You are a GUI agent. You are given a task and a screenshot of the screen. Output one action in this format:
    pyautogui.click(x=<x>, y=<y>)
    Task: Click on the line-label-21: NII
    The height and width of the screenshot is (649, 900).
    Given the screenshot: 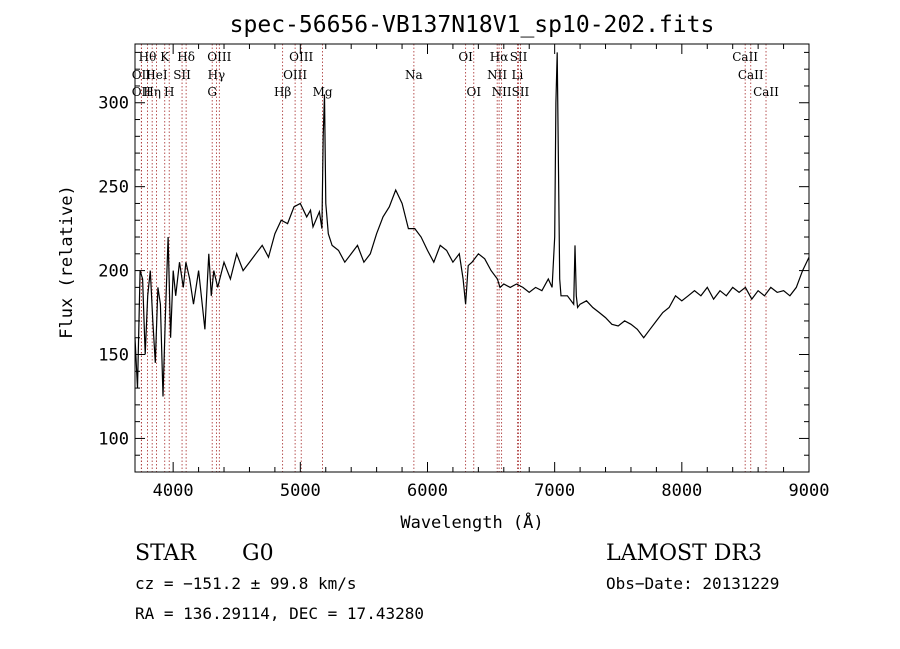 What is the action you would take?
    pyautogui.click(x=502, y=92)
    